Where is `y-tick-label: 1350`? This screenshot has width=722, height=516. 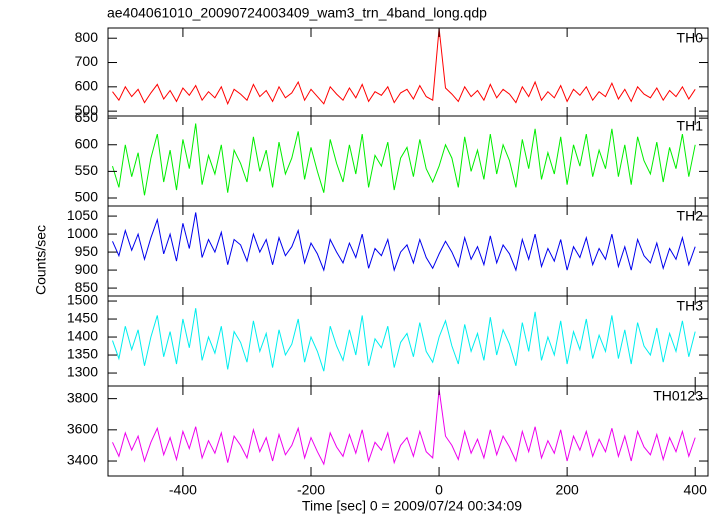
y-tick-label: 1350 is located at coordinates (82, 354).